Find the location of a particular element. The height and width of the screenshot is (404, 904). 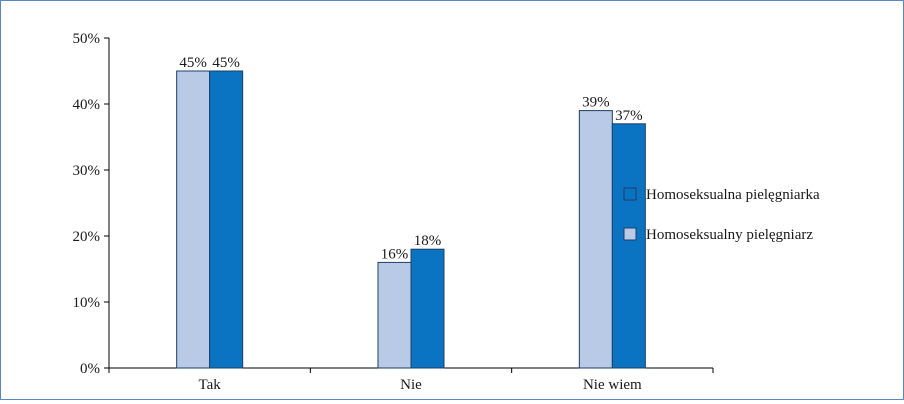

y-tick-label: 30% is located at coordinates (87, 171).